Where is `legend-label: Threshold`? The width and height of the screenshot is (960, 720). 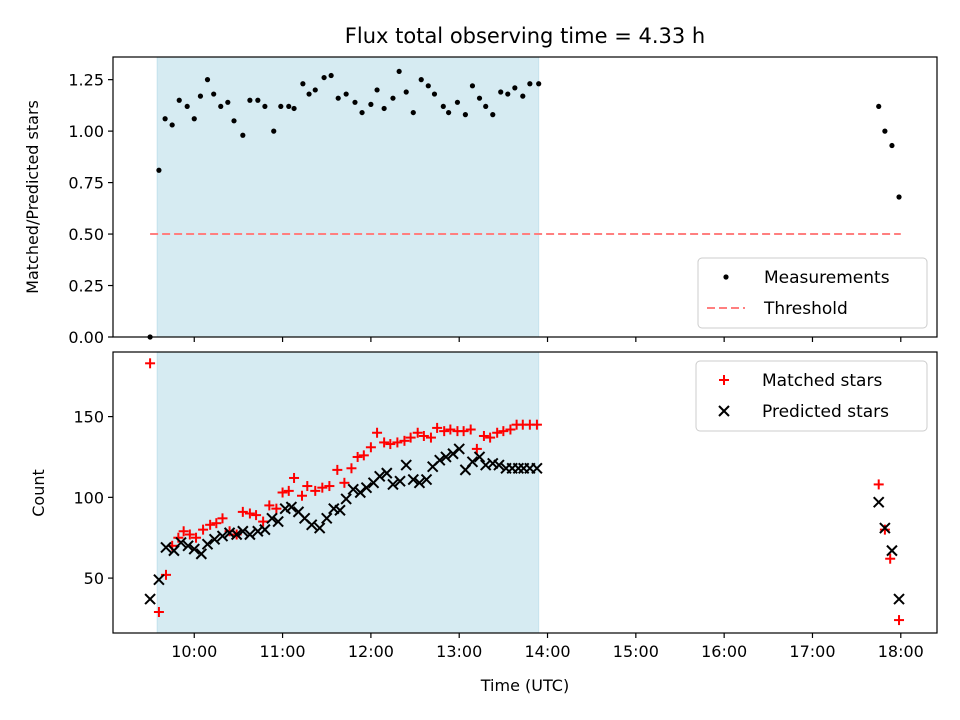 legend-label: Threshold is located at coordinates (805, 309).